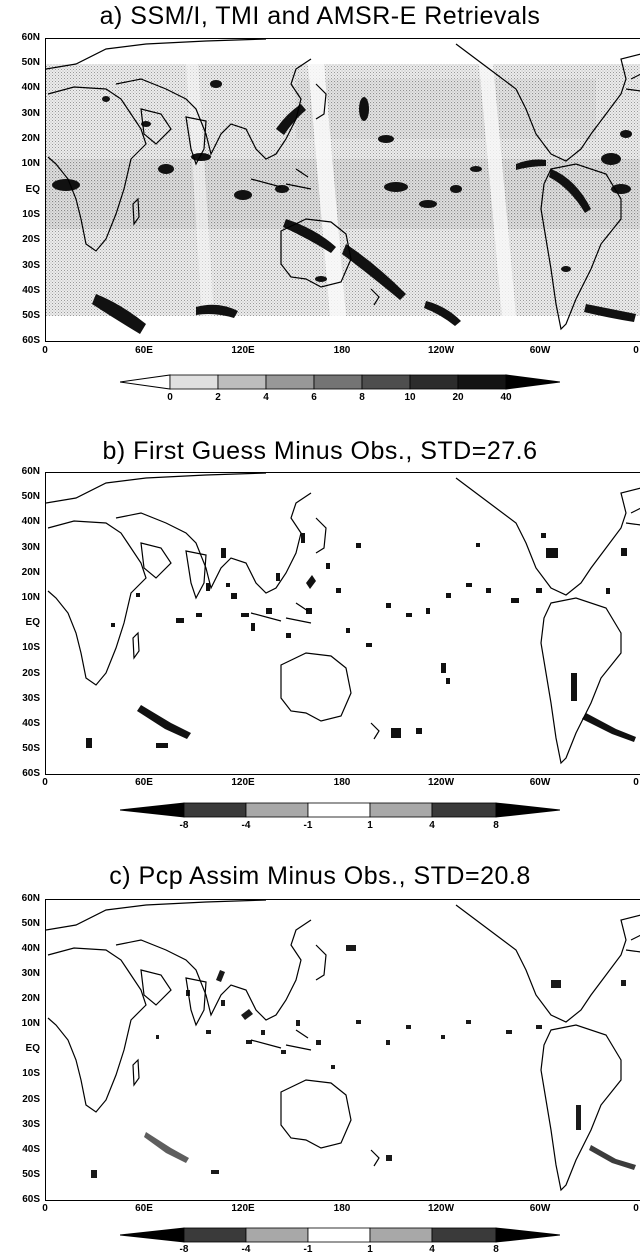 The width and height of the screenshot is (640, 1259). I want to click on panel-title: b) First Guess Minus Obs., STD=27.6, so click(320, 451).